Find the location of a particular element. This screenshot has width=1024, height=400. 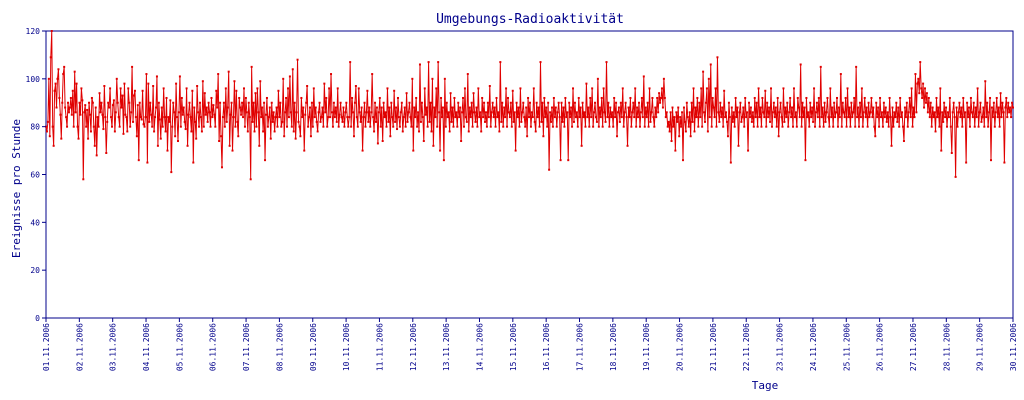

x-tick-label: 23.11.2006 is located at coordinates (780, 347).